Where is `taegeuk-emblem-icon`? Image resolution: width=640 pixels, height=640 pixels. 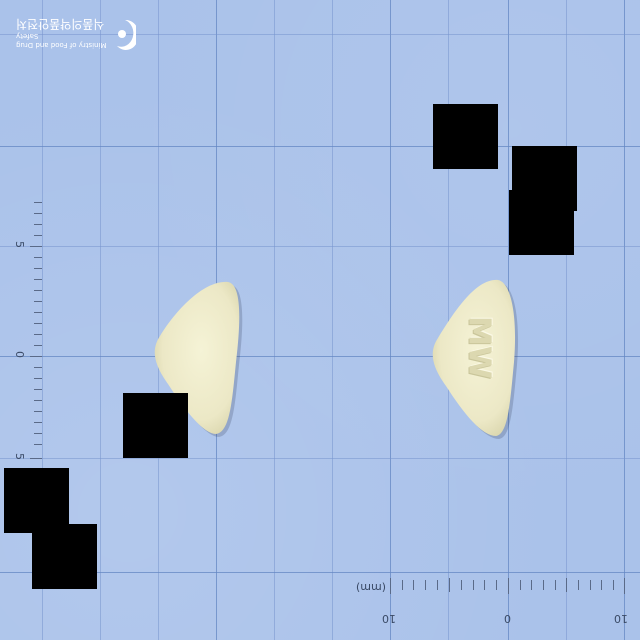
taegeuk-emblem-icon is located at coordinates (126, 34).